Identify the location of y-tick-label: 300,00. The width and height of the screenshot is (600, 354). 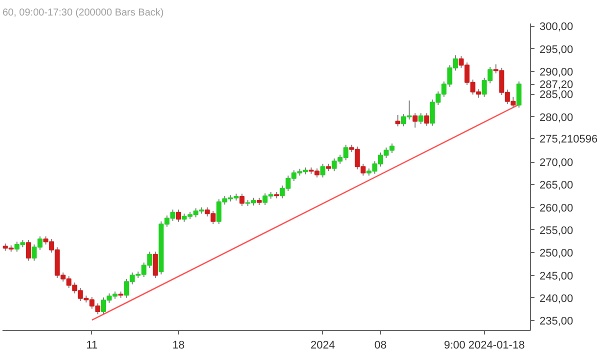
(557, 27).